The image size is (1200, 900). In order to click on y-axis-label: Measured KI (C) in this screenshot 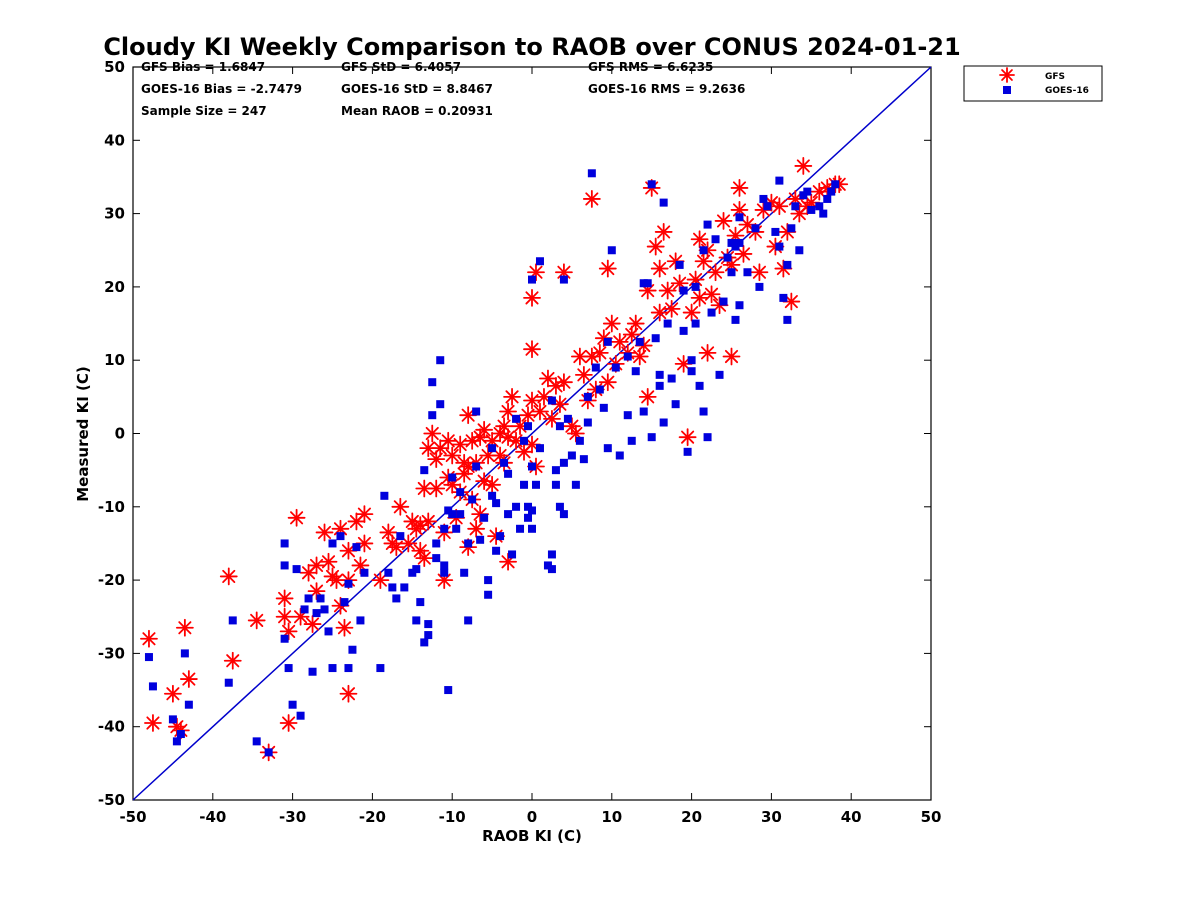, I will do `click(83, 434)`.